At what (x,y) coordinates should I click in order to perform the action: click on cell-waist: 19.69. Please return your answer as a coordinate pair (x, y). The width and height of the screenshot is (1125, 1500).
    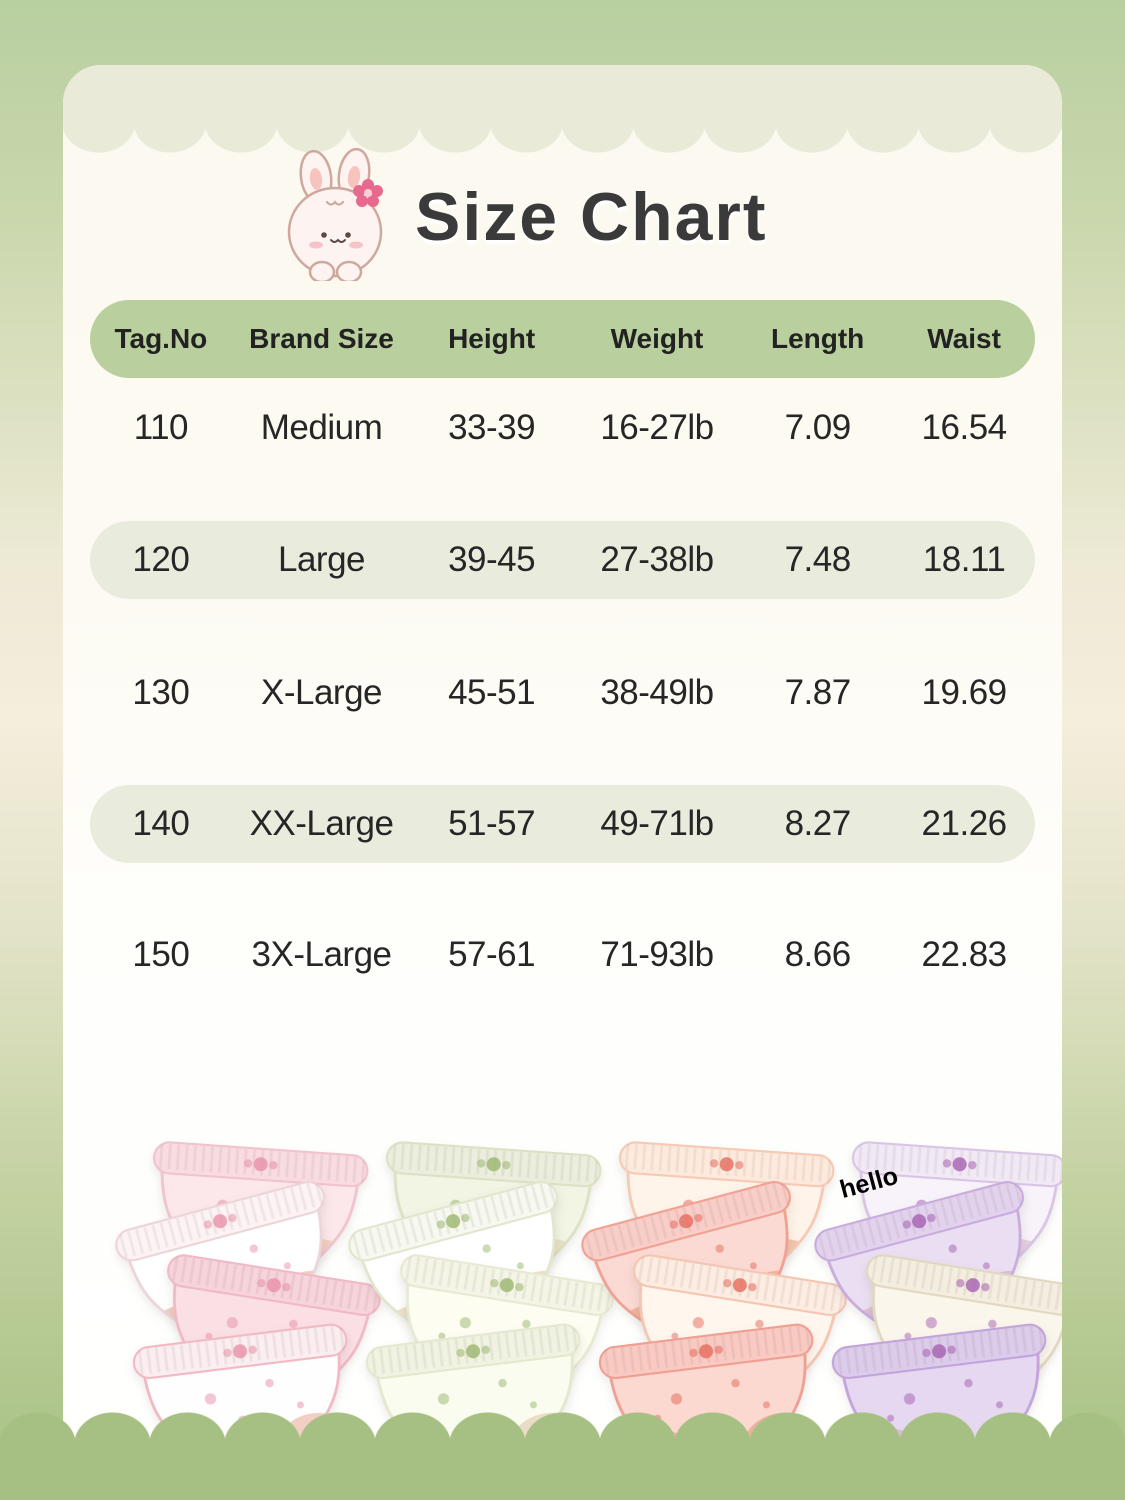
    Looking at the image, I should click on (964, 692).